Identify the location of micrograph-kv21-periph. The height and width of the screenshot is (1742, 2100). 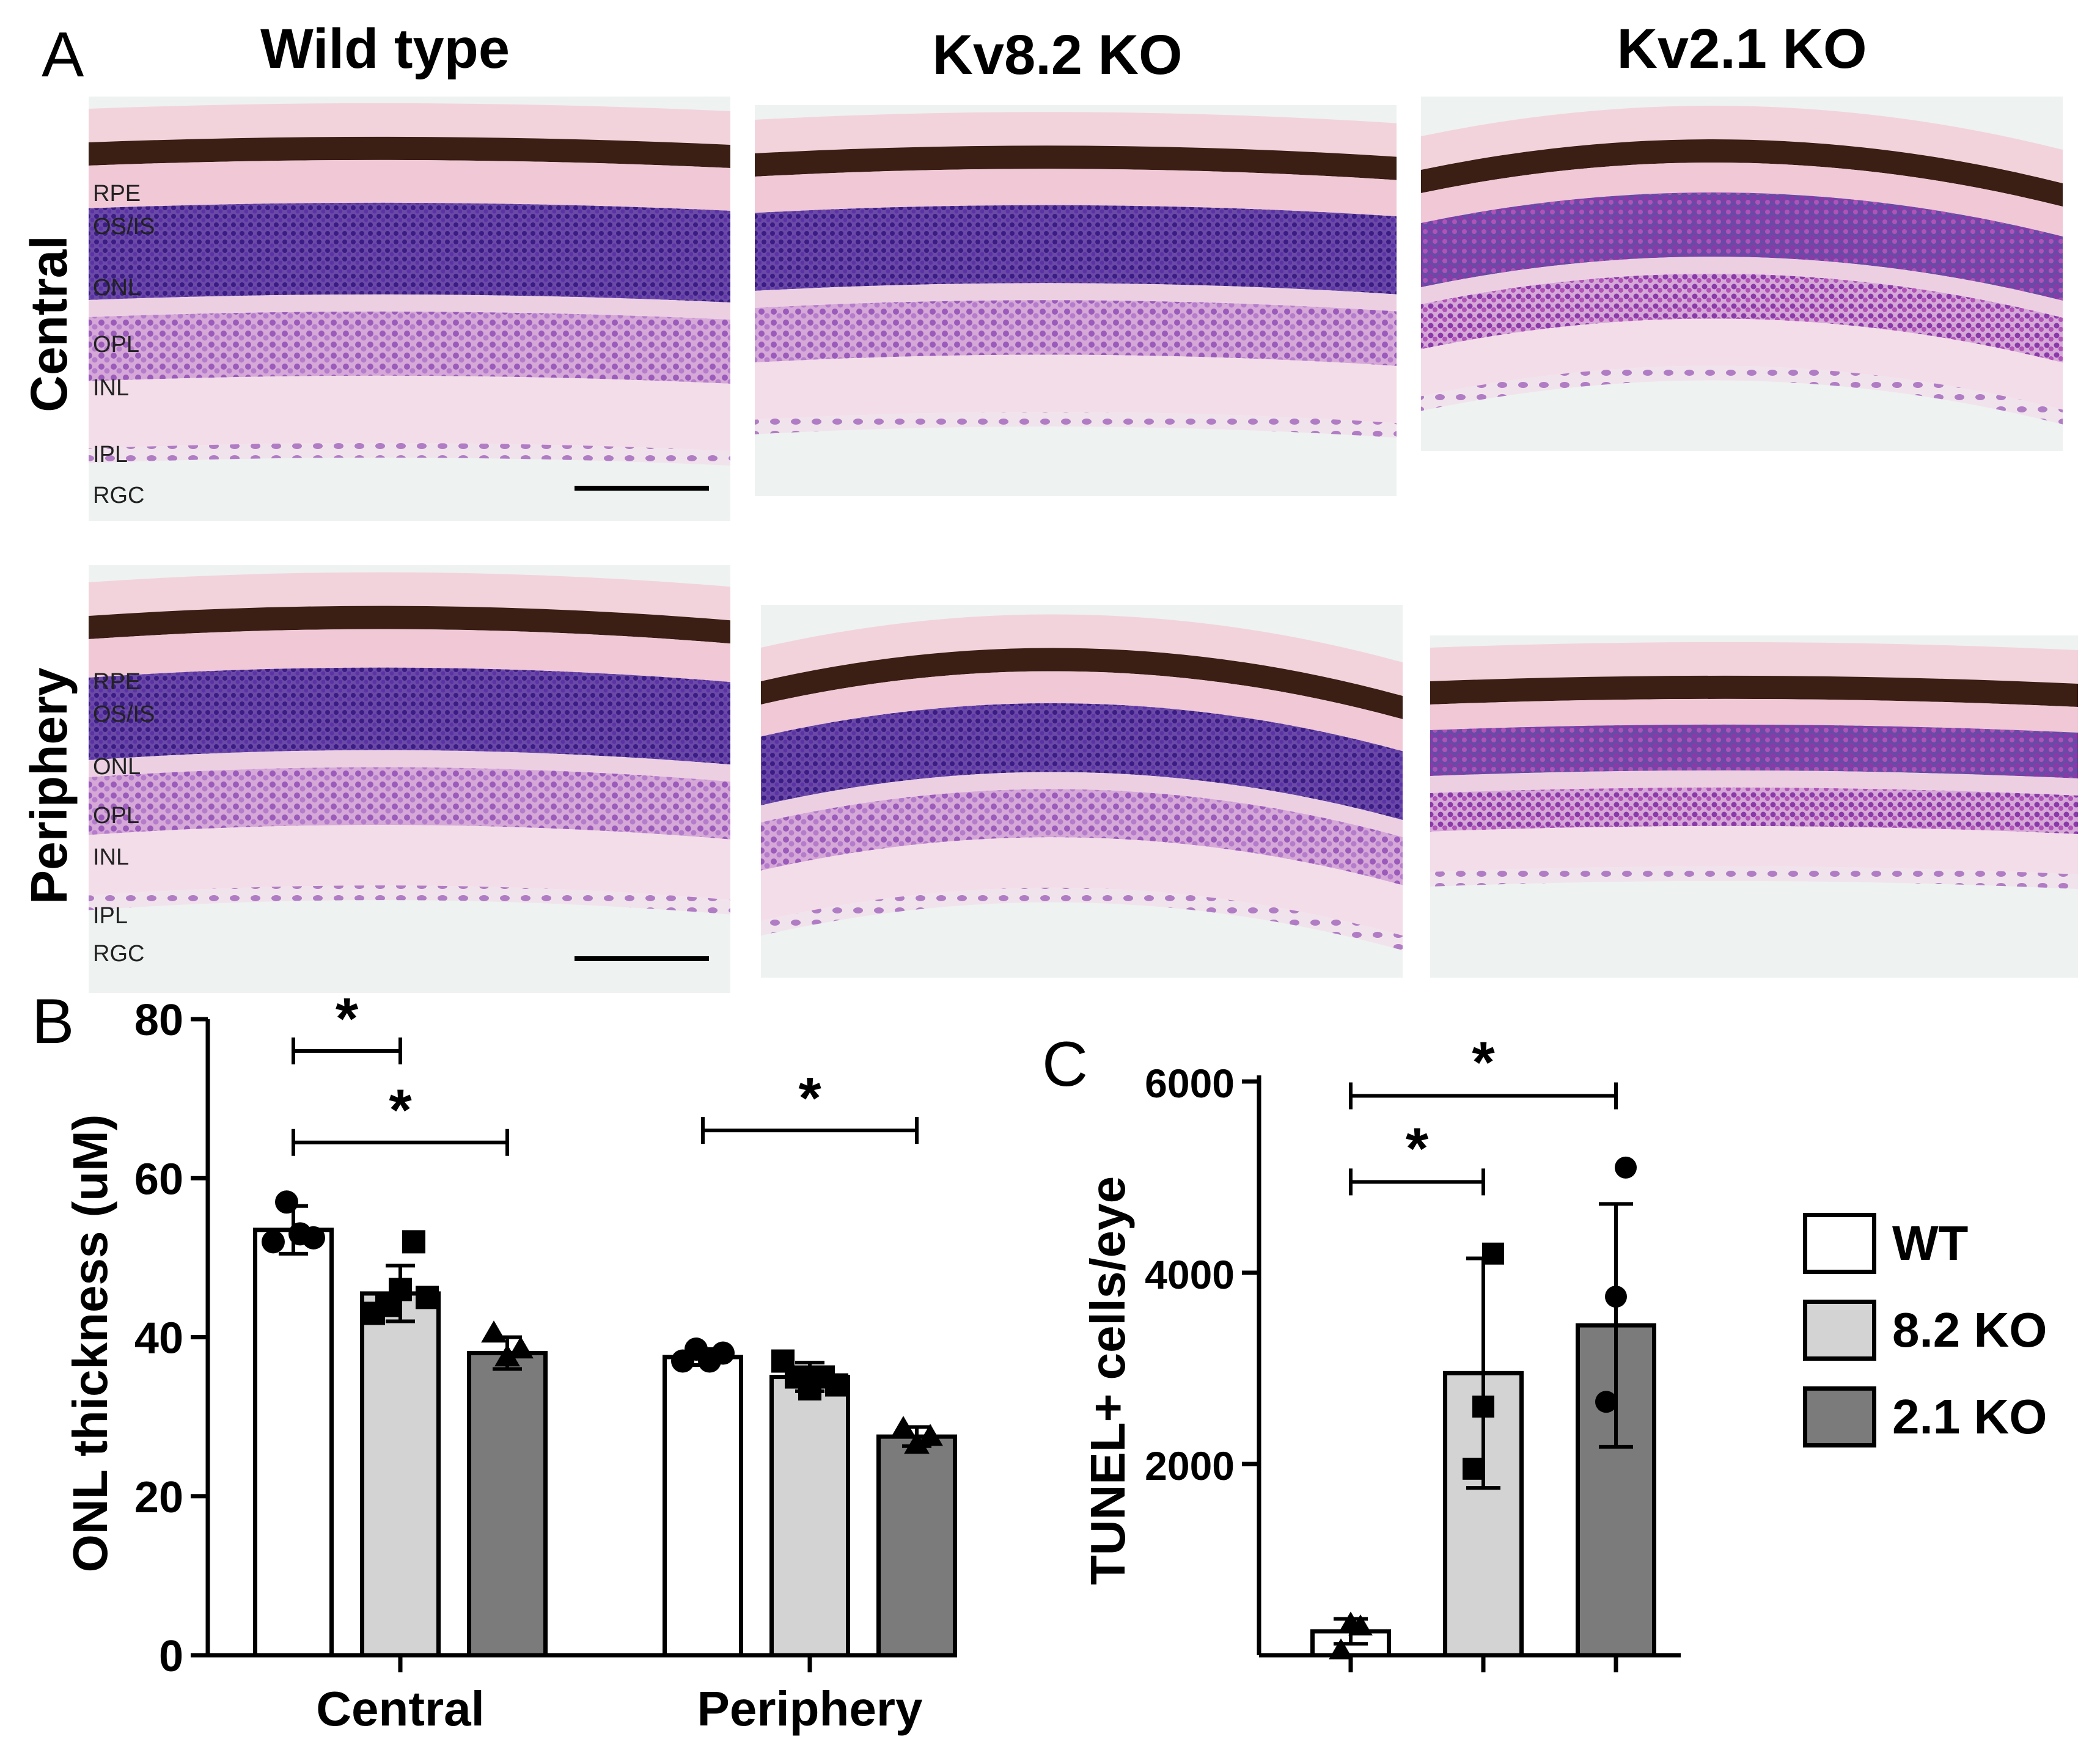
(1754, 806).